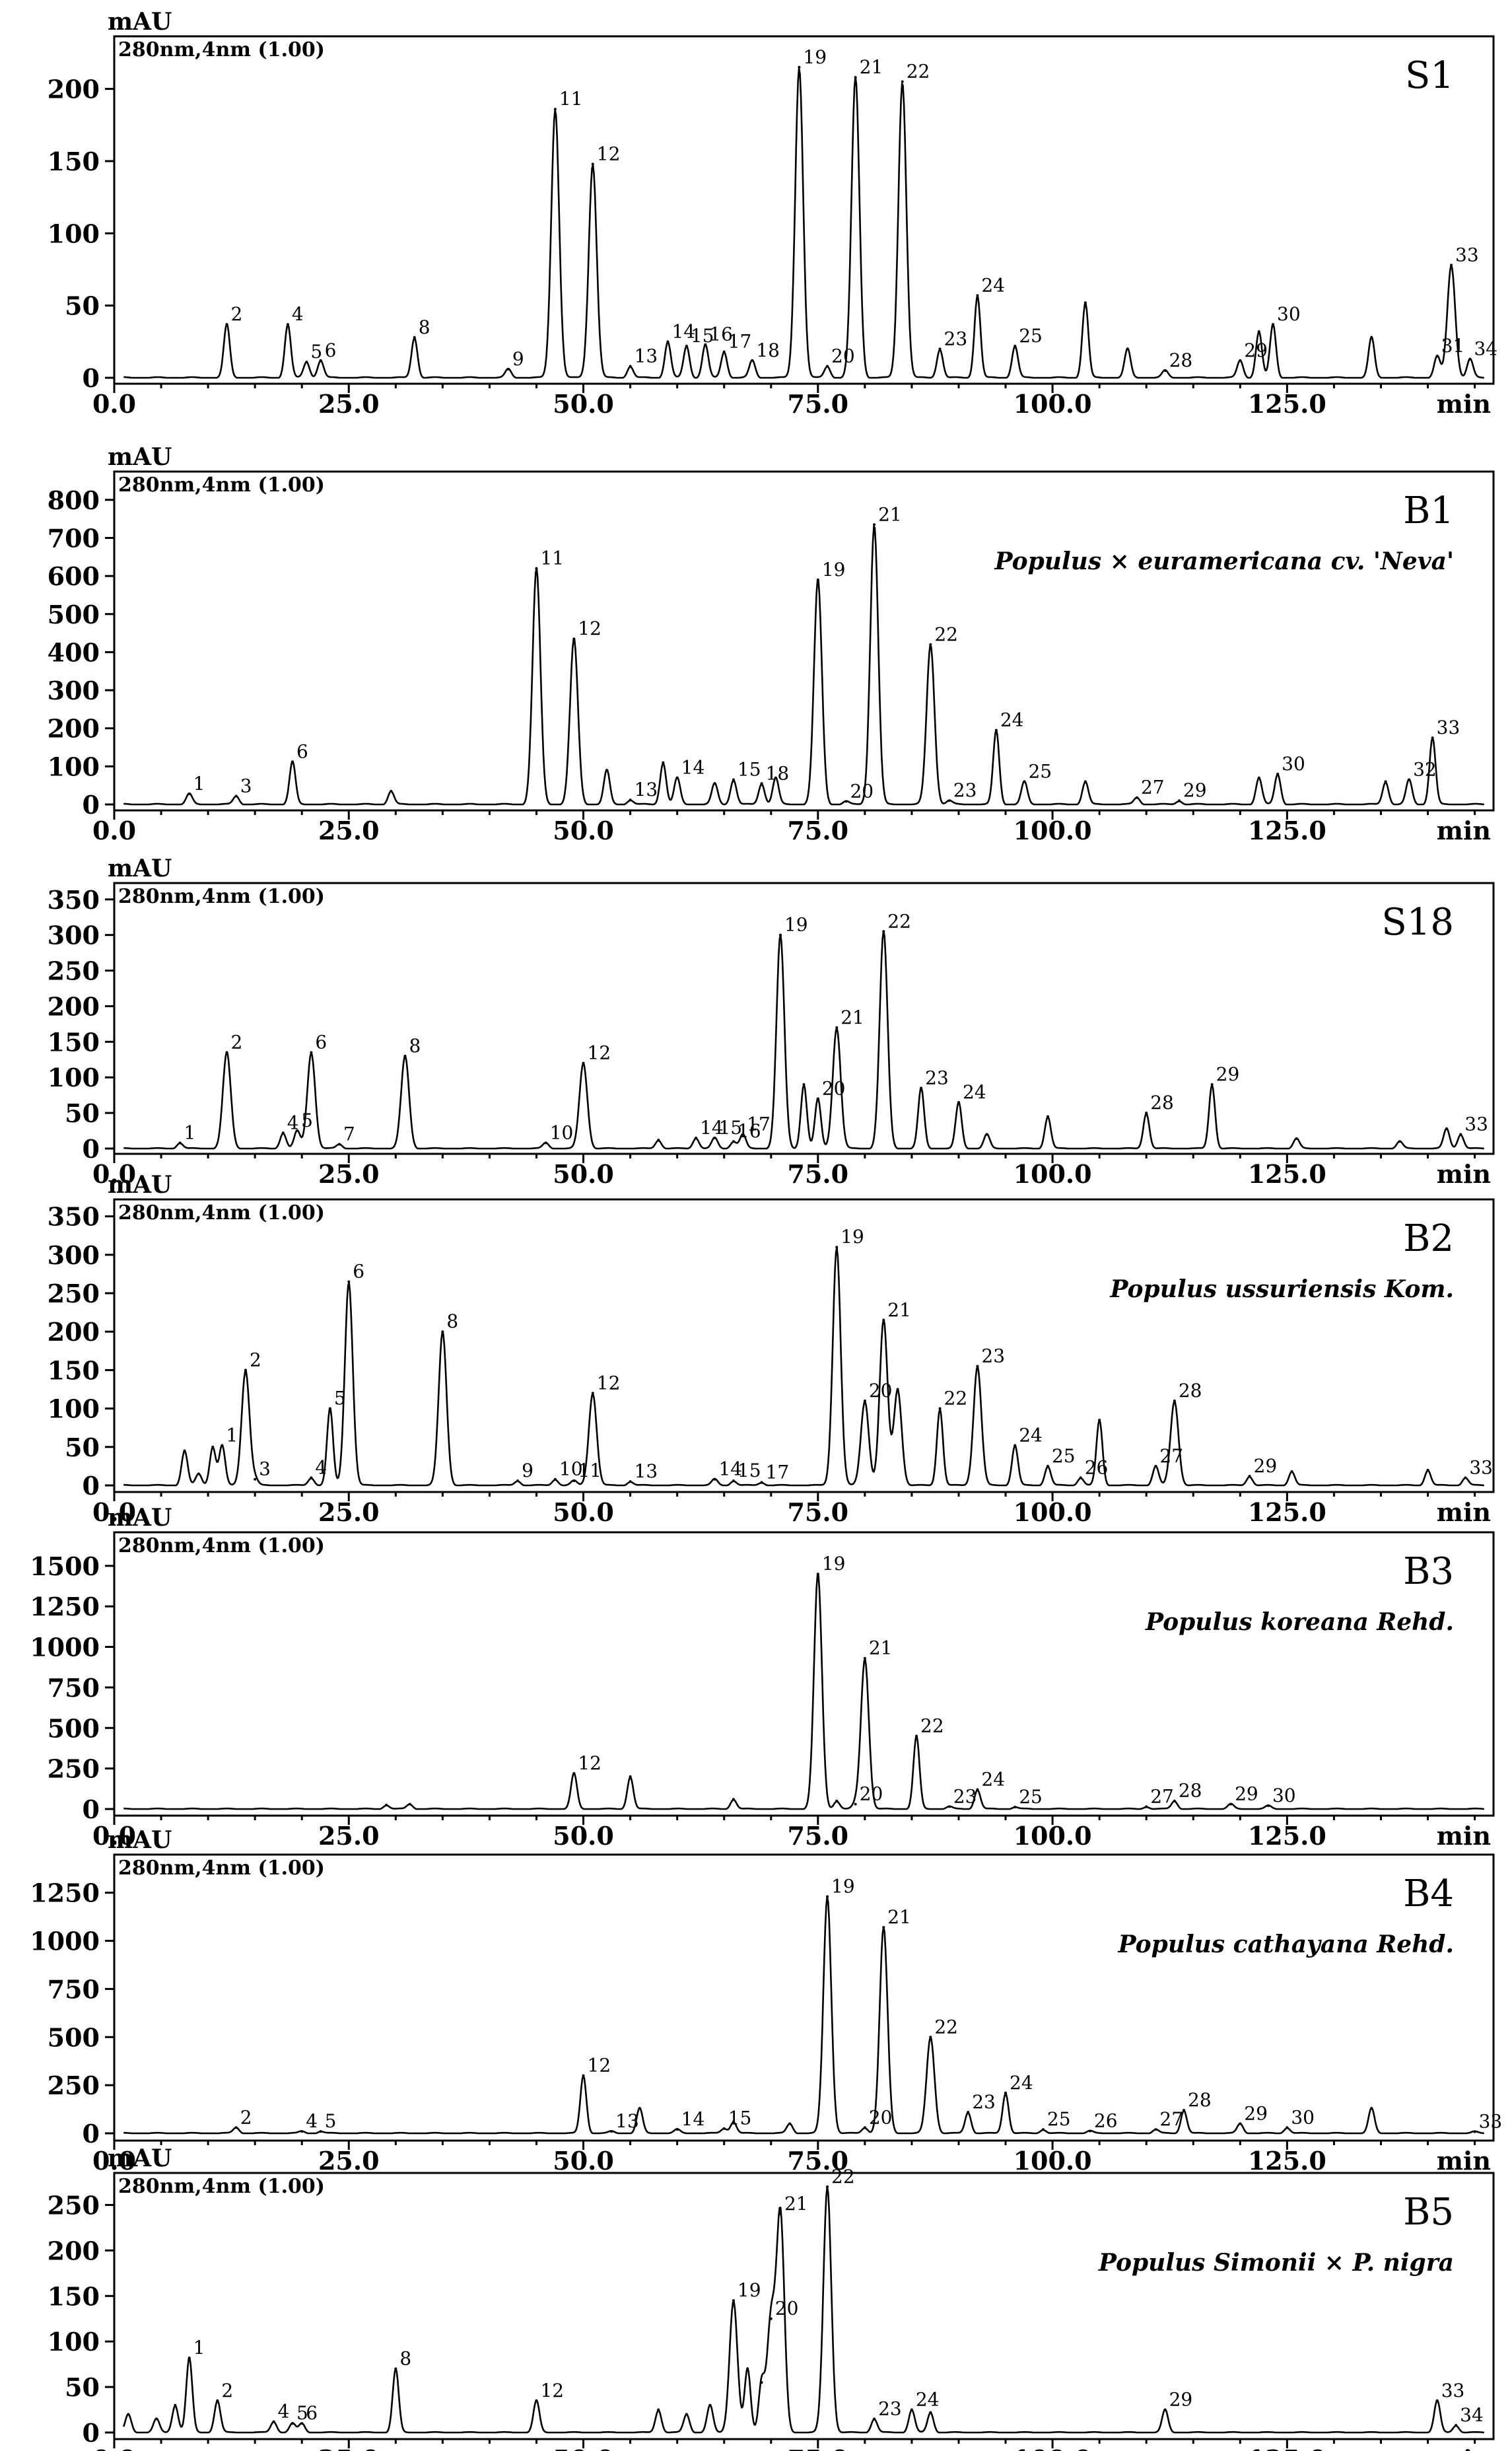 The height and width of the screenshot is (2451, 1512). I want to click on peak-label: 29, so click(1256, 350).